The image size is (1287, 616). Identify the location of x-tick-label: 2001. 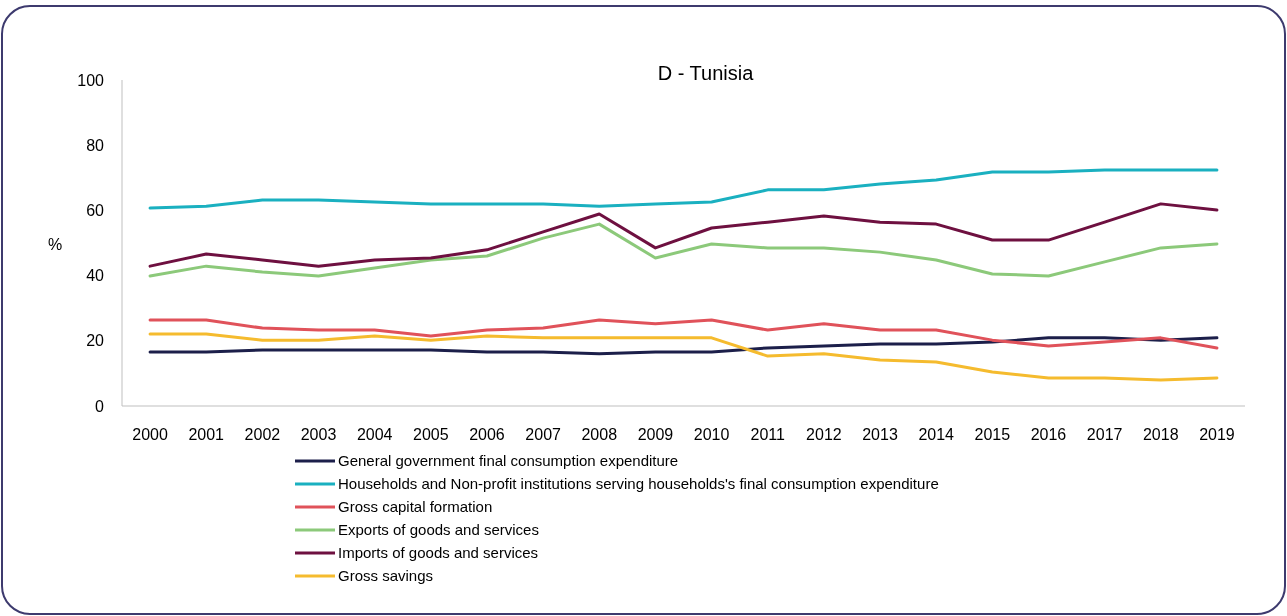
(206, 434).